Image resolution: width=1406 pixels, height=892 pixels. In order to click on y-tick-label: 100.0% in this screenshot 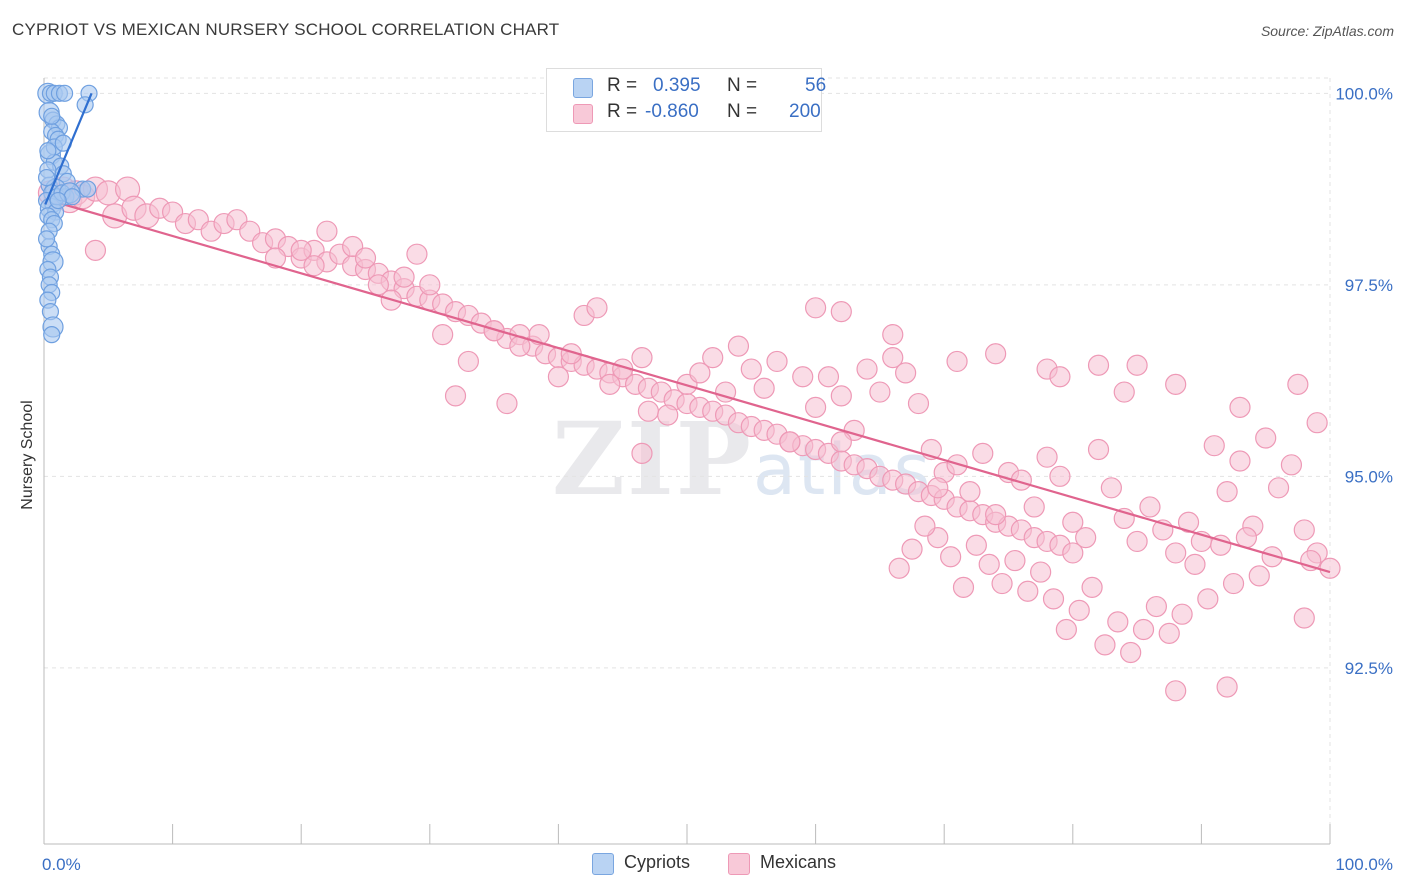, I will do `click(1364, 93)`.